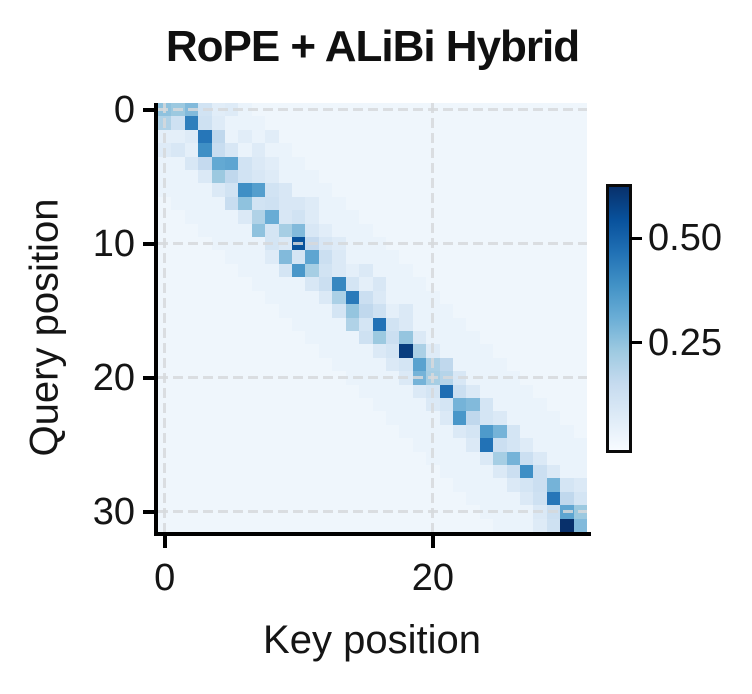 The height and width of the screenshot is (694, 752). I want to click on y-axis-label: Query position, so click(44, 327).